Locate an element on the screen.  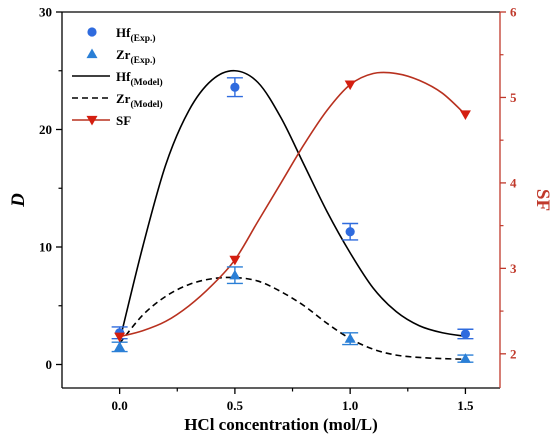
legend-label: Hf(Model) is located at coordinates (139, 78).